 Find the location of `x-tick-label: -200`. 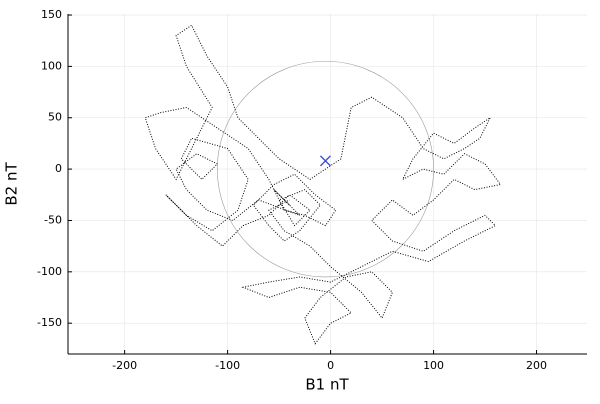

x-tick-label: -200 is located at coordinates (124, 365).